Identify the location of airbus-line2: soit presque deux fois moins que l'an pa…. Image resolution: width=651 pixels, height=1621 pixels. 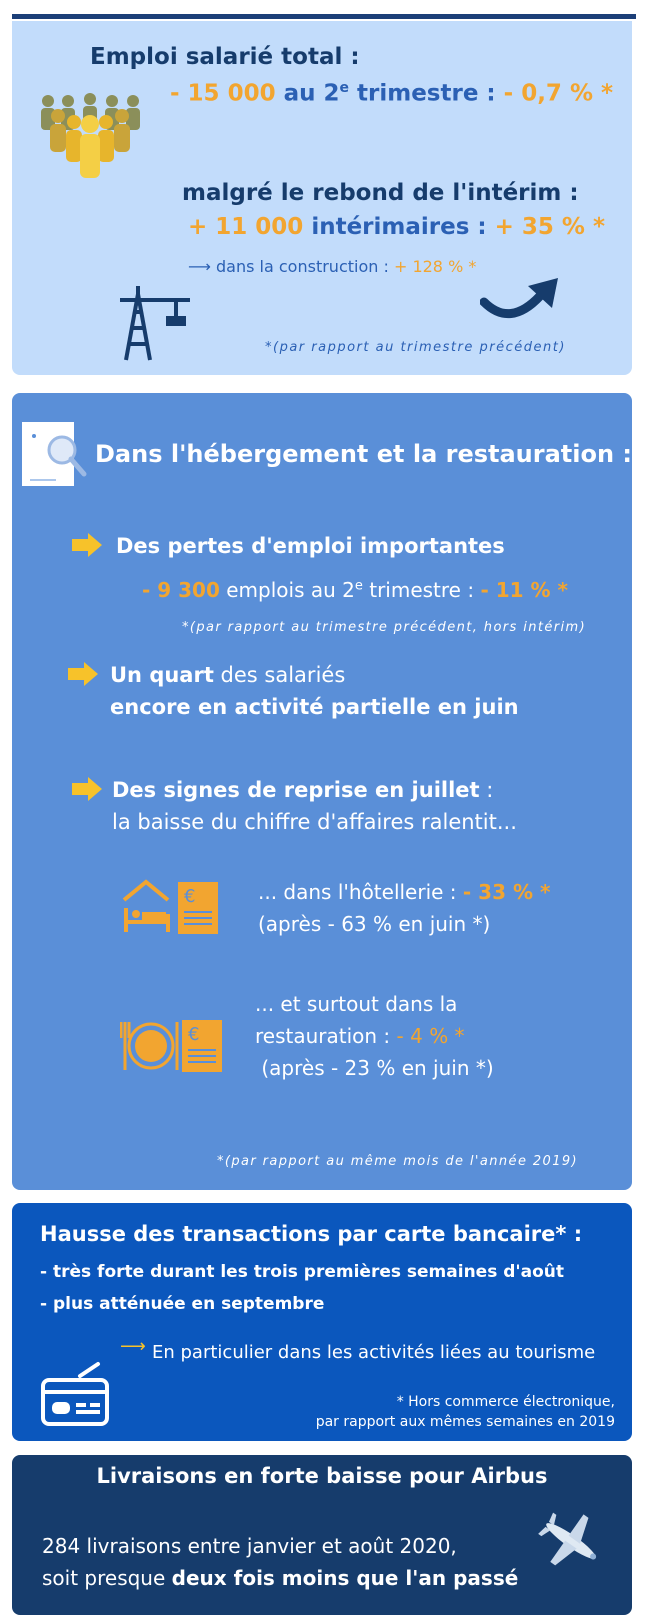
(280, 1578).